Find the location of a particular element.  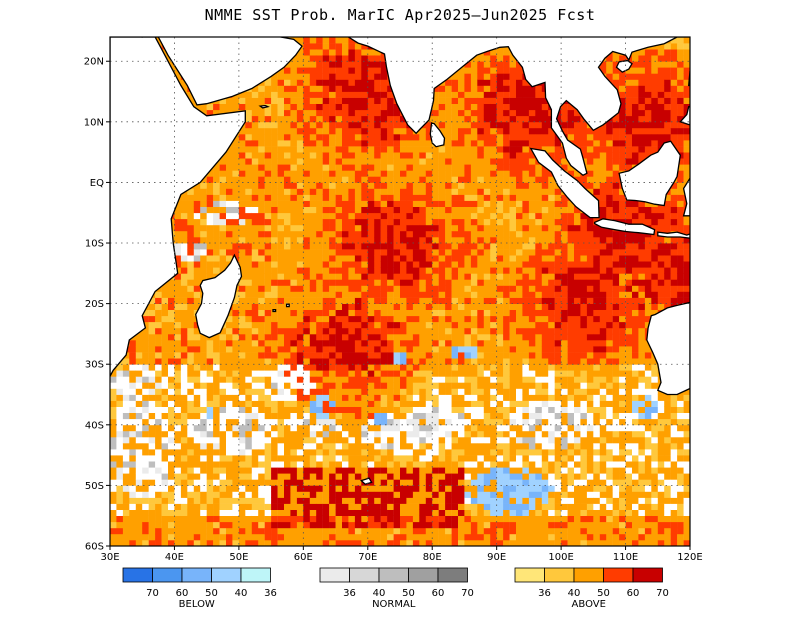

legend-group-above: 36 40 50 60 70 ABOVE is located at coordinates (591, 588).